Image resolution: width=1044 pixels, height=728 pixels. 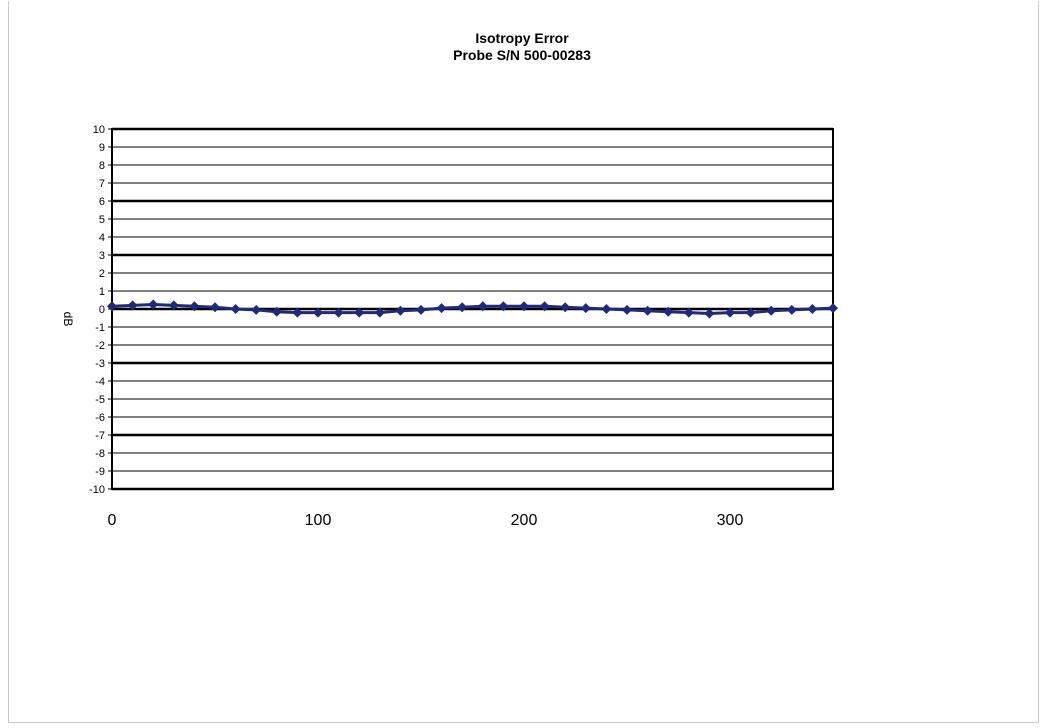 I want to click on y-tick-label: 9, so click(x=102, y=148).